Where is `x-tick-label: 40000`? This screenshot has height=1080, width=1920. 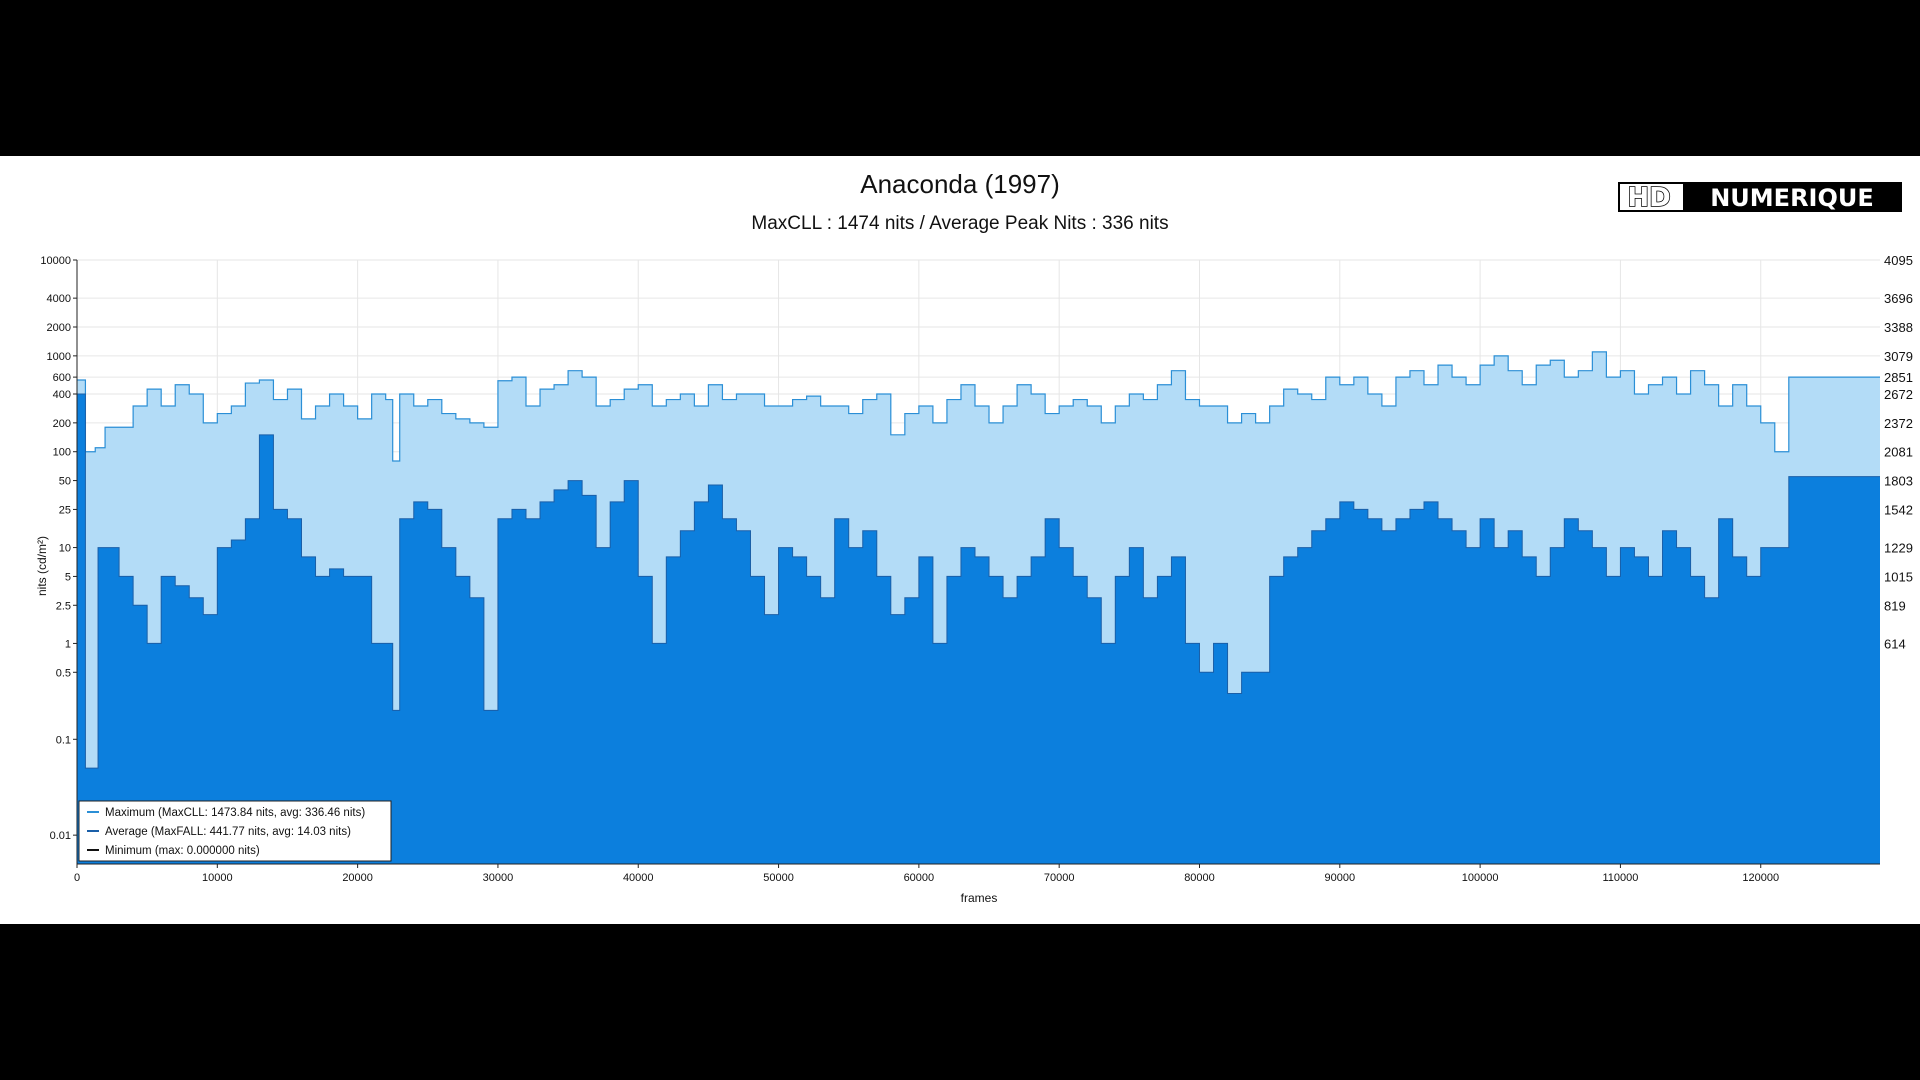 x-tick-label: 40000 is located at coordinates (638, 878).